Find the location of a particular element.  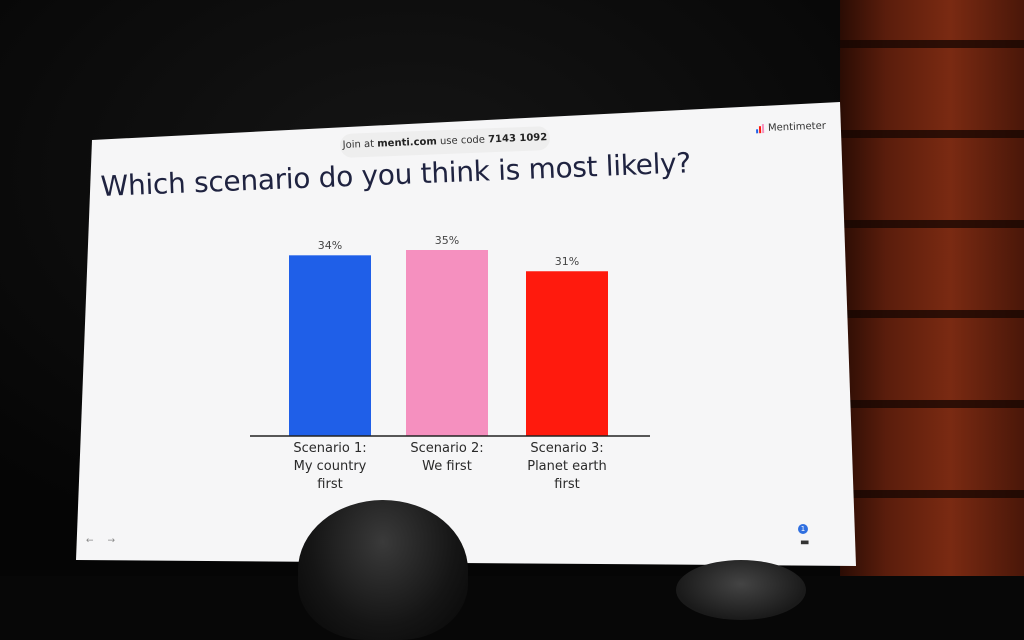

bar-value-label: 35% is located at coordinates (447, 240).